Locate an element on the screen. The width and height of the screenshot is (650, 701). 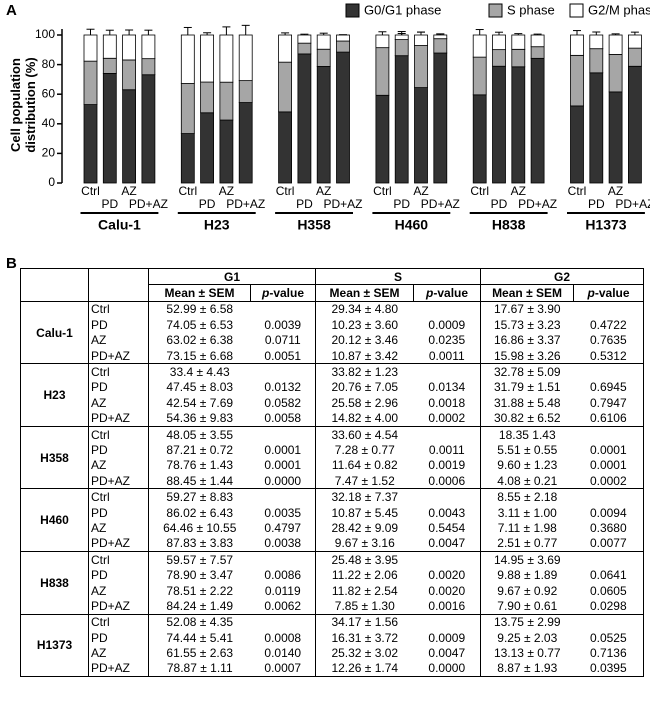
table-cell: 20.76 ± 7.05 is located at coordinates (364, 387).